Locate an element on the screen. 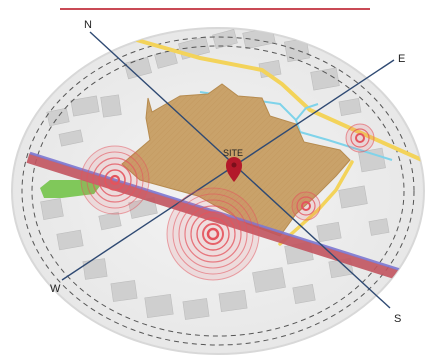 The height and width of the screenshot is (361, 426). header-band is located at coordinates (215, 9).